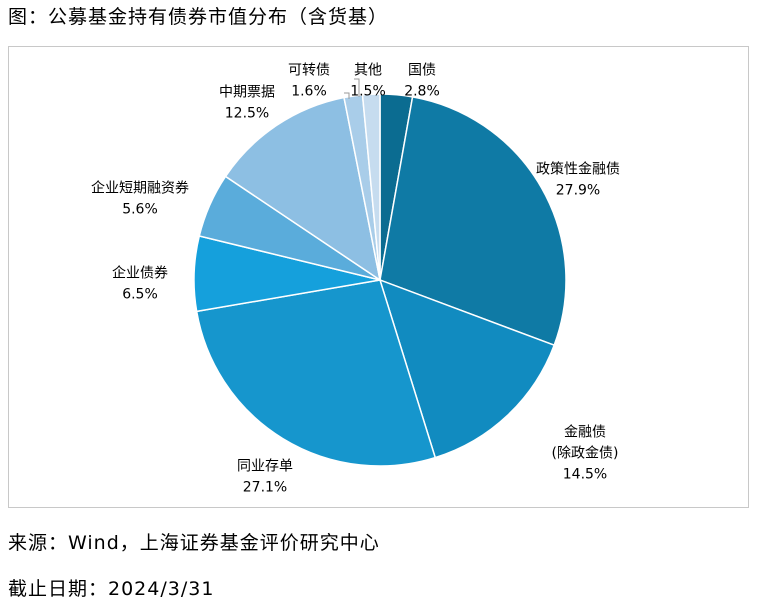  I want to click on slice-name-label: 同业存单, so click(265, 467).